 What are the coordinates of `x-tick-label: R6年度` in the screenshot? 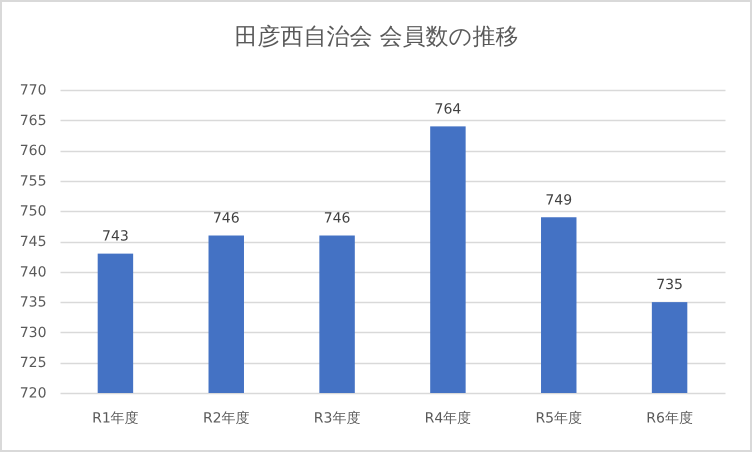 It's located at (669, 418).